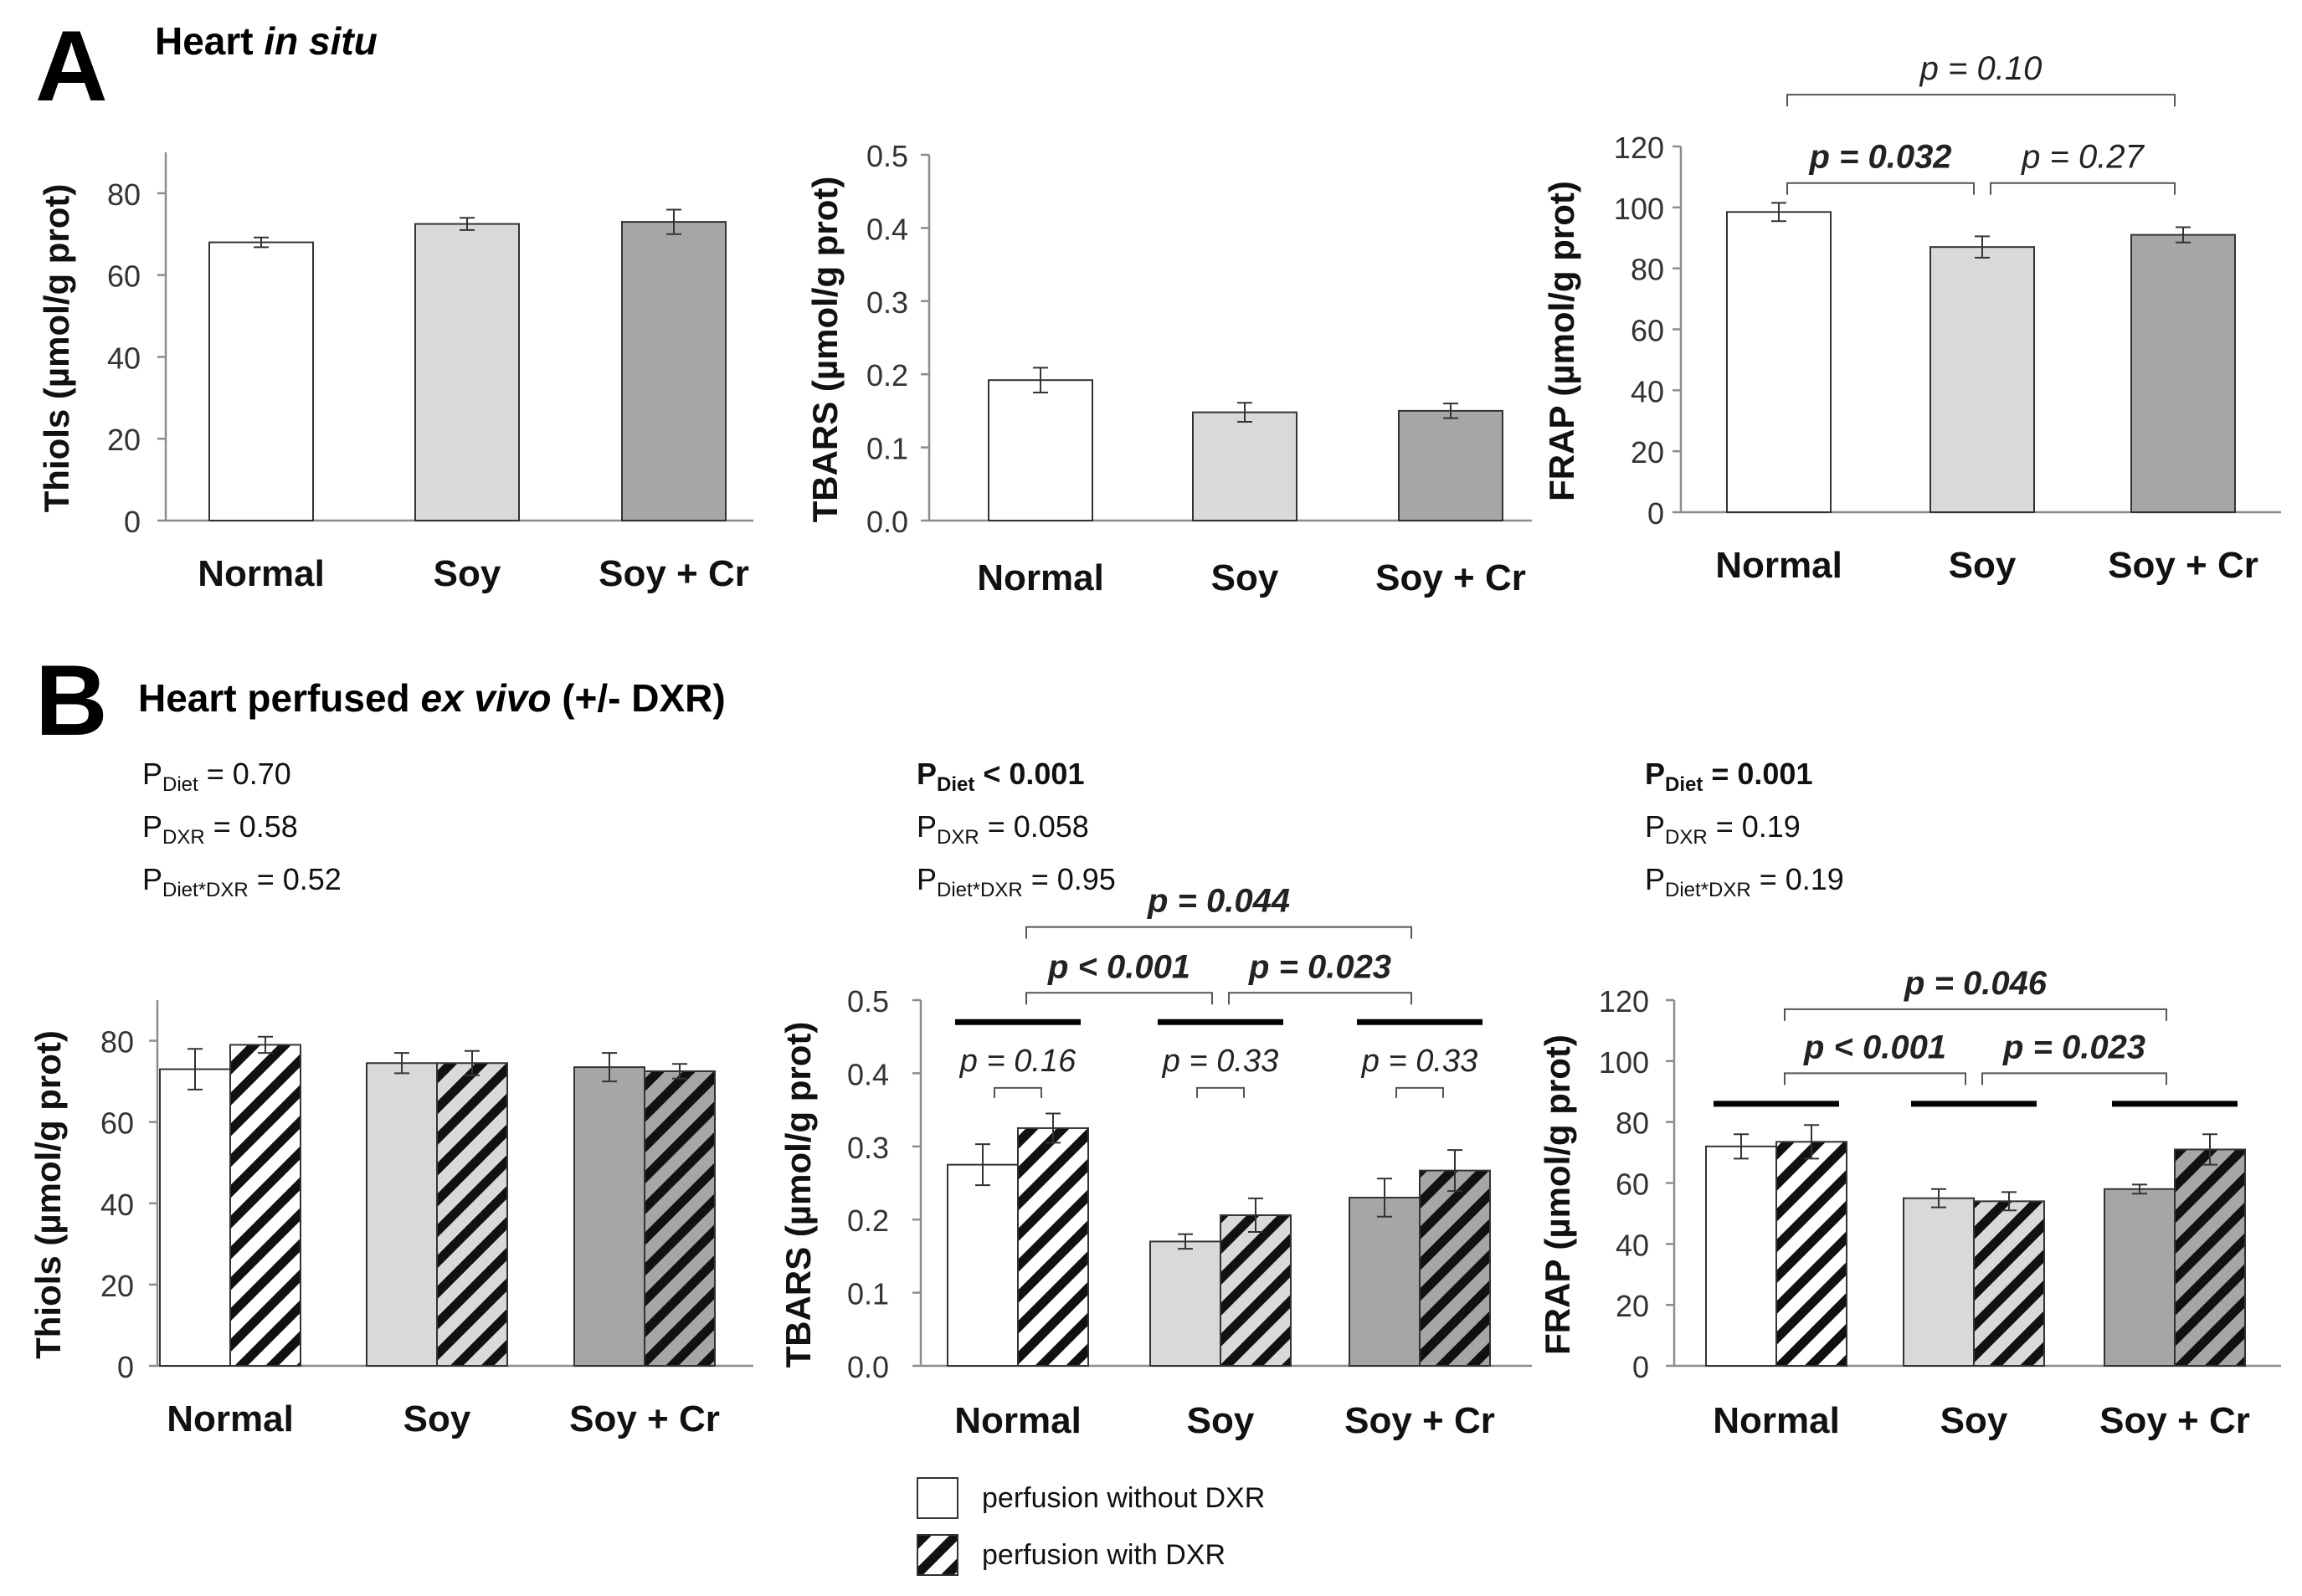 This screenshot has width=2302, height=1596. I want to click on anova-diet-row: PDiet < 0.001, so click(1001, 776).